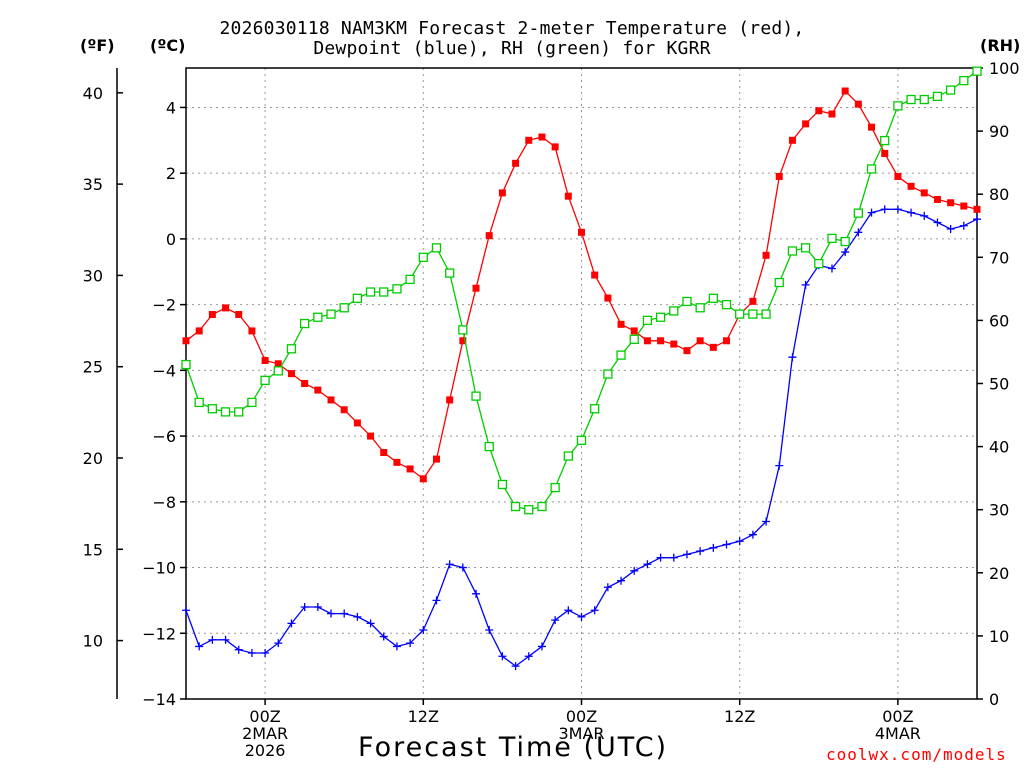 The image size is (1024, 768). I want to click on rh-tick-label: 80, so click(999, 194).